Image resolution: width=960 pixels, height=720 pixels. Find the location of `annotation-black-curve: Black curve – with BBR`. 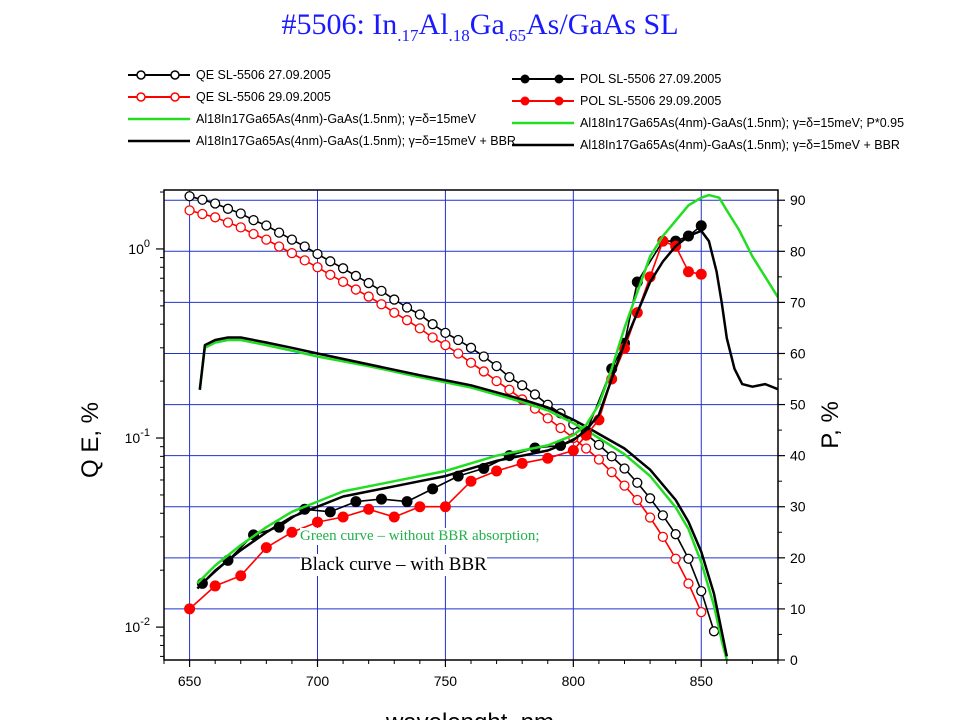

annotation-black-curve: Black curve – with BBR is located at coordinates (393, 565).